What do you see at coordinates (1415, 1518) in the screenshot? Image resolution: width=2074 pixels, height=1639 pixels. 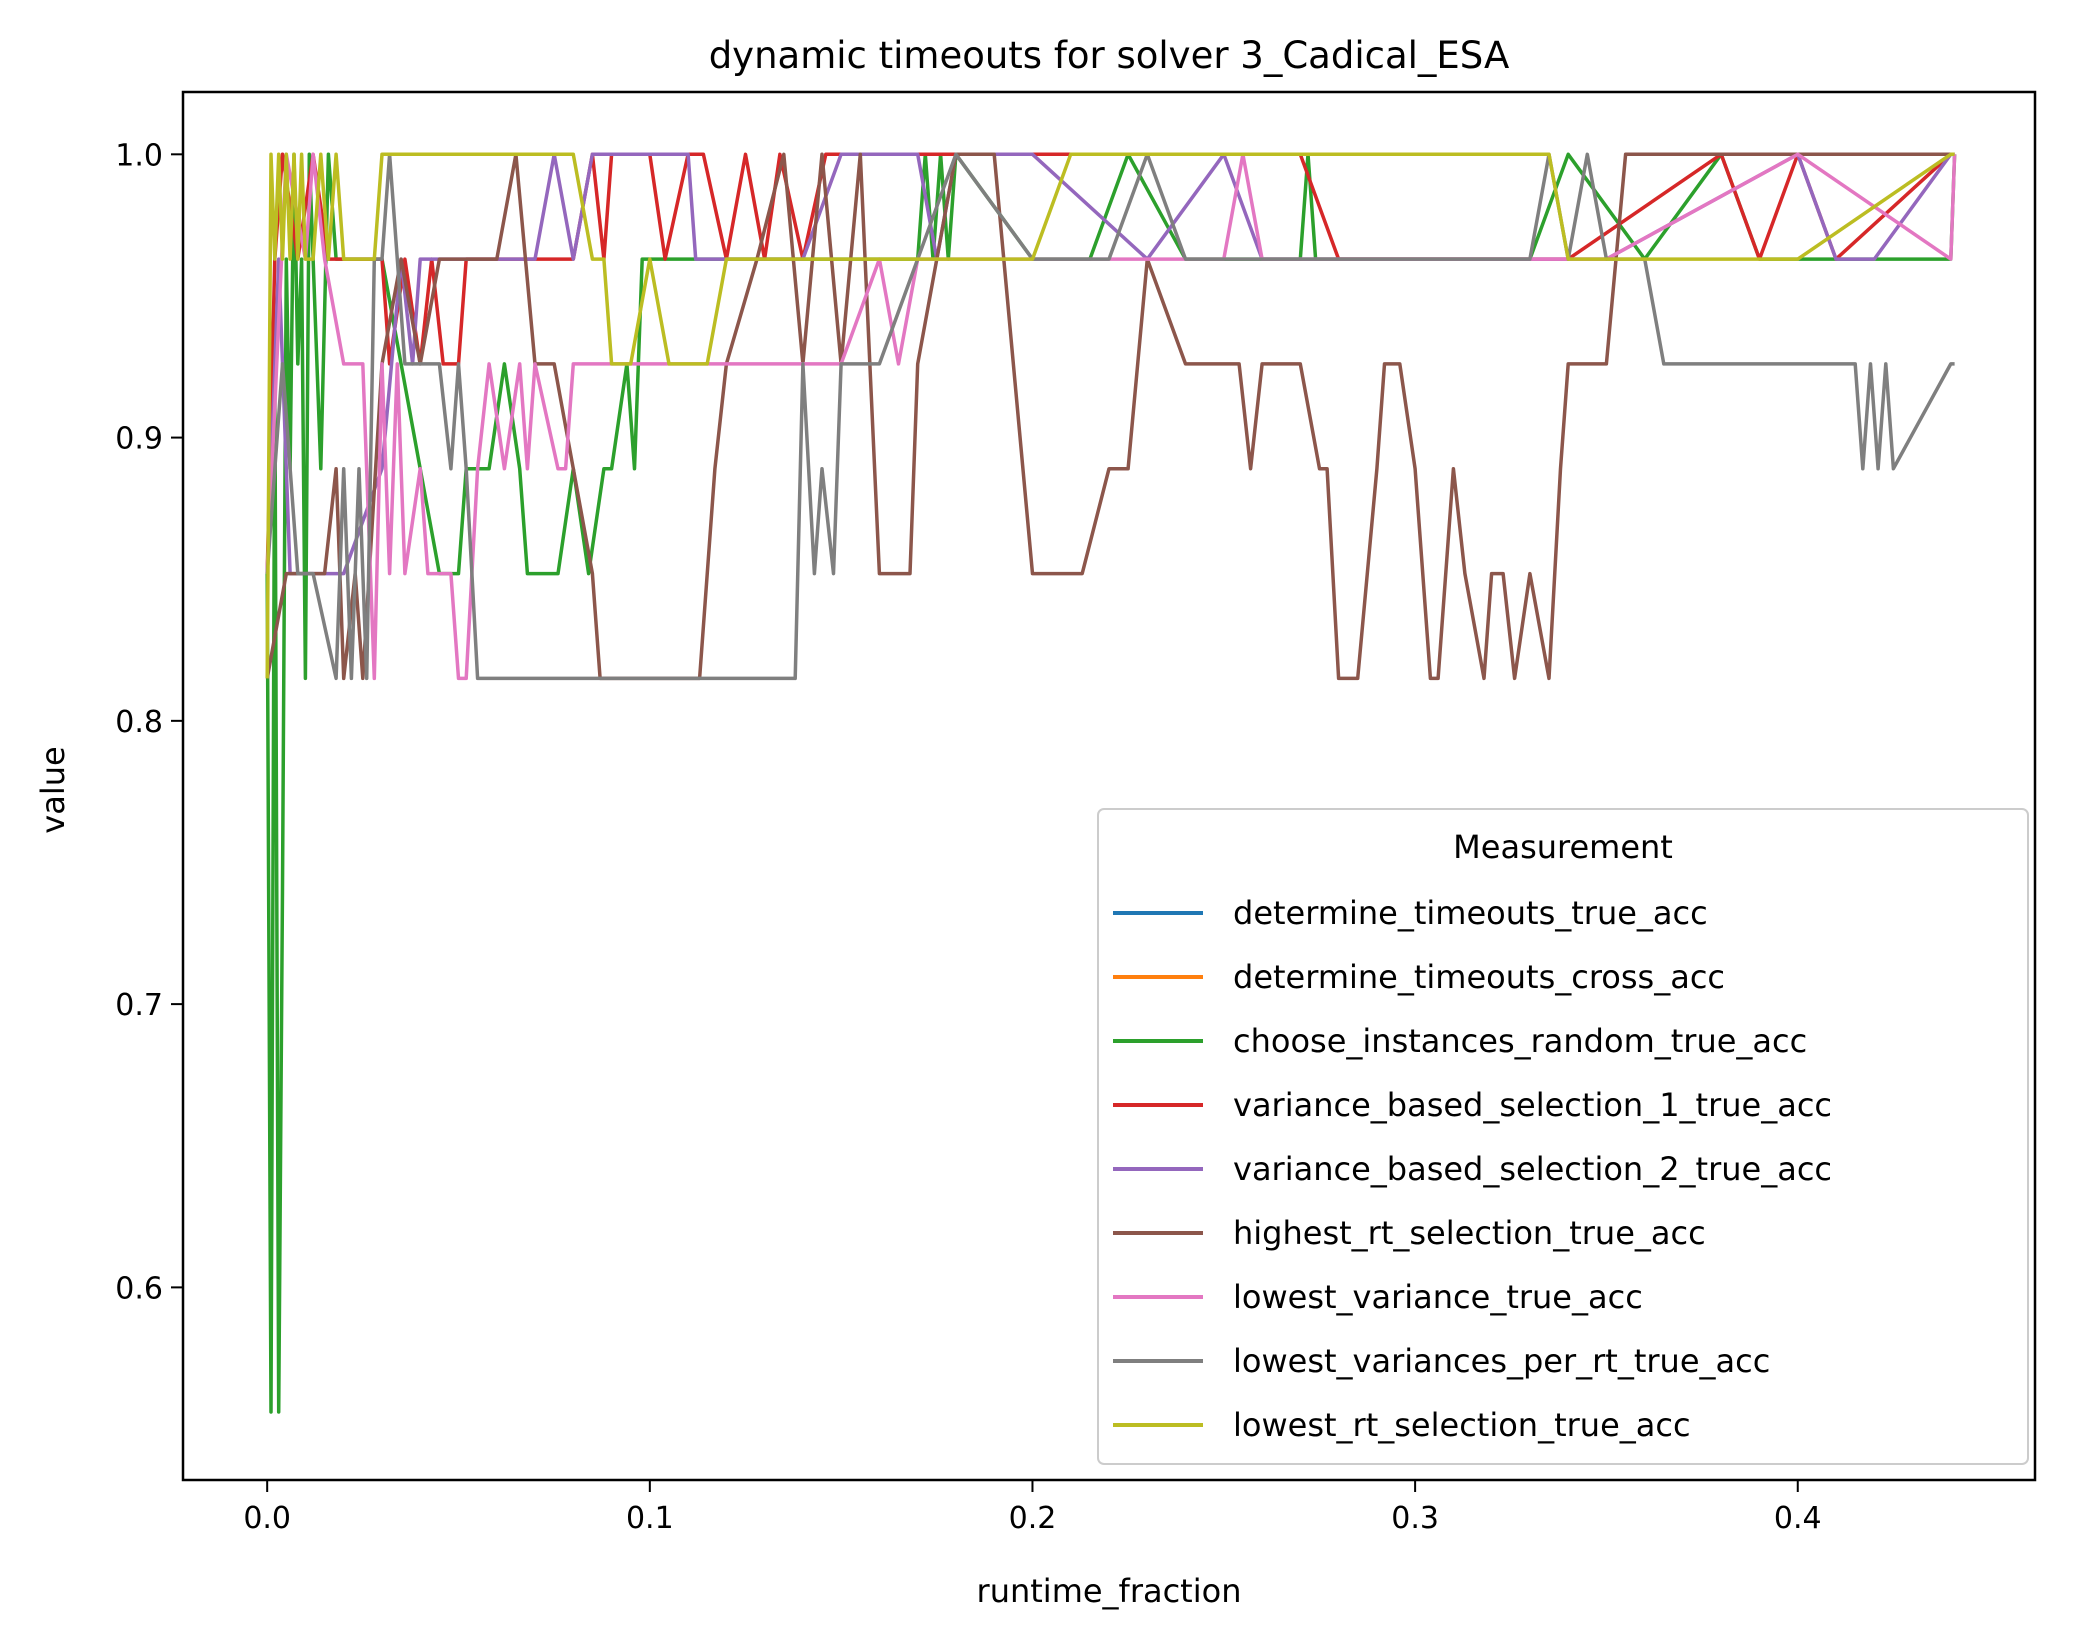 I see `x-tick-label: 0.3` at bounding box center [1415, 1518].